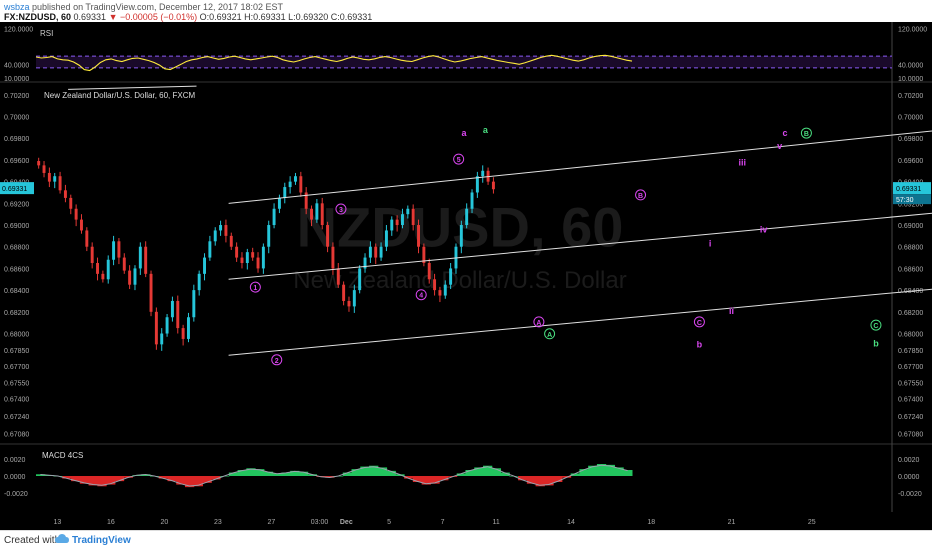 The height and width of the screenshot is (551, 932). What do you see at coordinates (806, 134) in the screenshot?
I see `wave-label: B` at bounding box center [806, 134].